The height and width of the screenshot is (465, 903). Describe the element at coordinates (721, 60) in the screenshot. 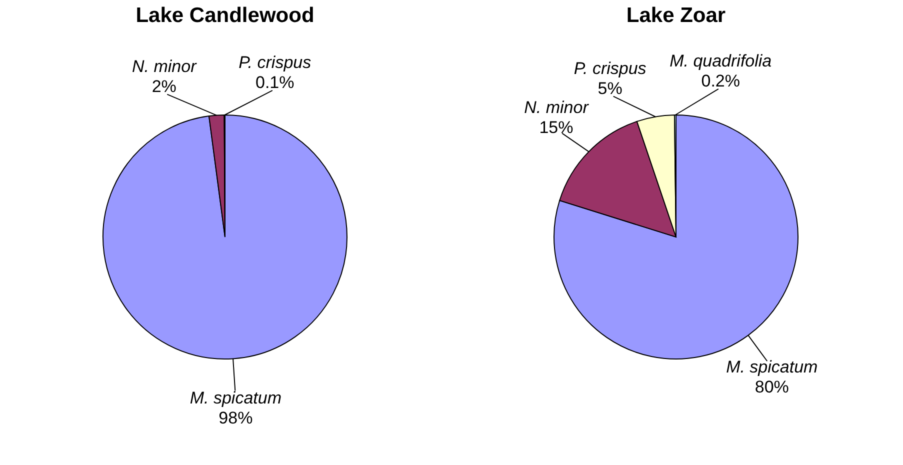

I see `slice-label: M. quadrifolia` at that location.